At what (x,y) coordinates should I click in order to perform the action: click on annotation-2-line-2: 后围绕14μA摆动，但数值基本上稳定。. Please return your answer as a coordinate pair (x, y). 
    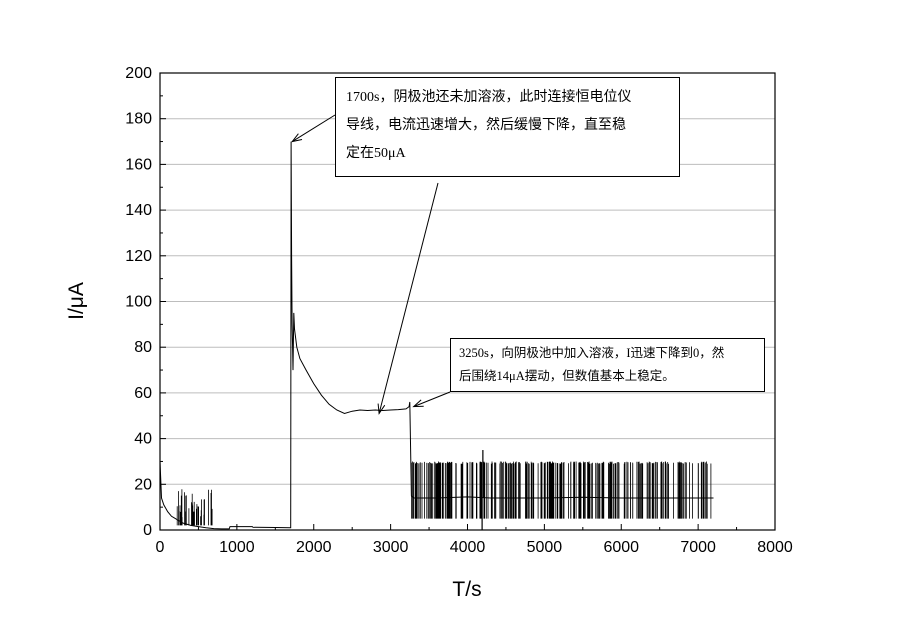
    Looking at the image, I should click on (567, 376).